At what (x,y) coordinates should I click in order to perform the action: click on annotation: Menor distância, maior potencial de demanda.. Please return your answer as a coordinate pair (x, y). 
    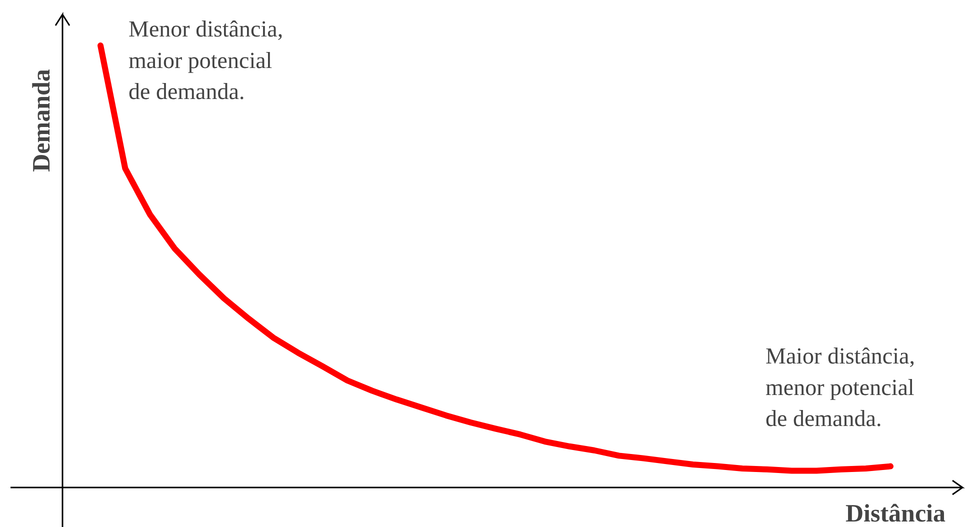
    Looking at the image, I should click on (206, 60).